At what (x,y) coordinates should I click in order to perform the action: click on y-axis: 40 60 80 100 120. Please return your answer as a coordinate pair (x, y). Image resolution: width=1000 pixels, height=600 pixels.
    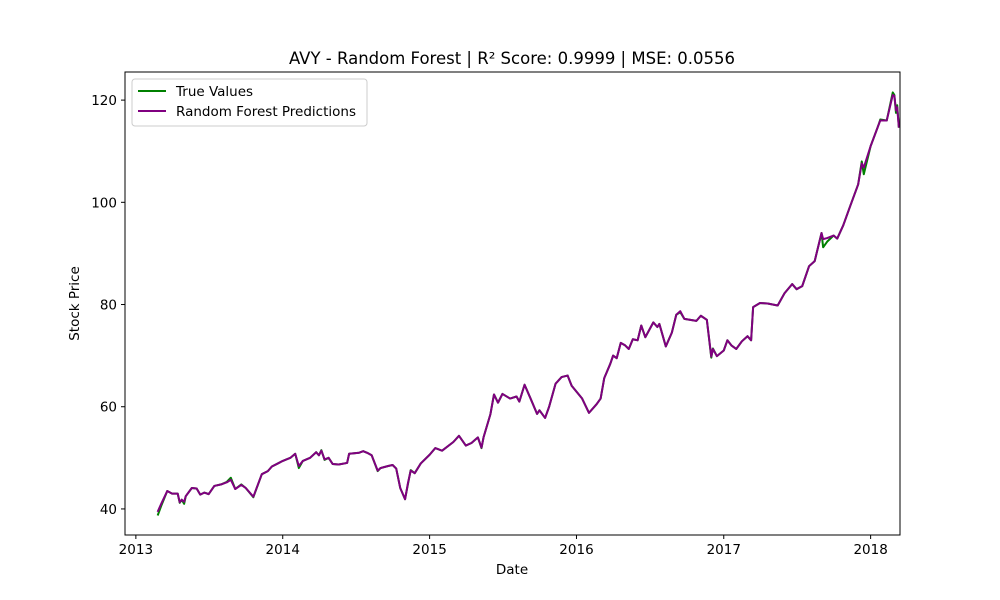
    Looking at the image, I should click on (108, 305).